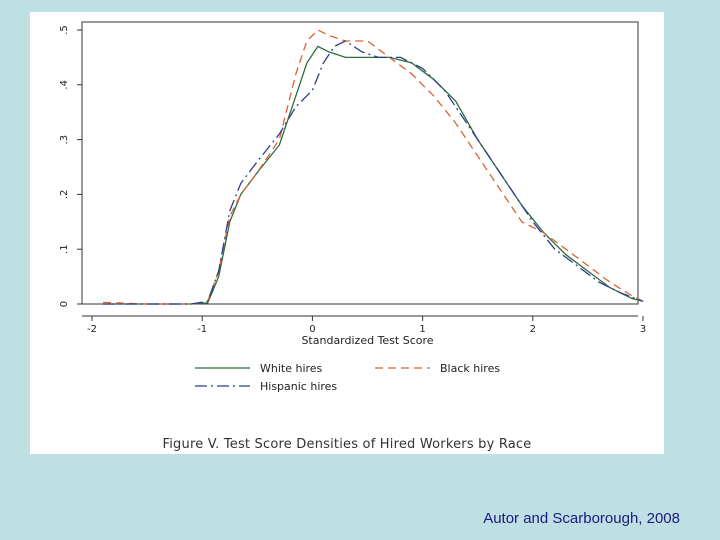  I want to click on legend-label: Hispanic hires, so click(298, 386).